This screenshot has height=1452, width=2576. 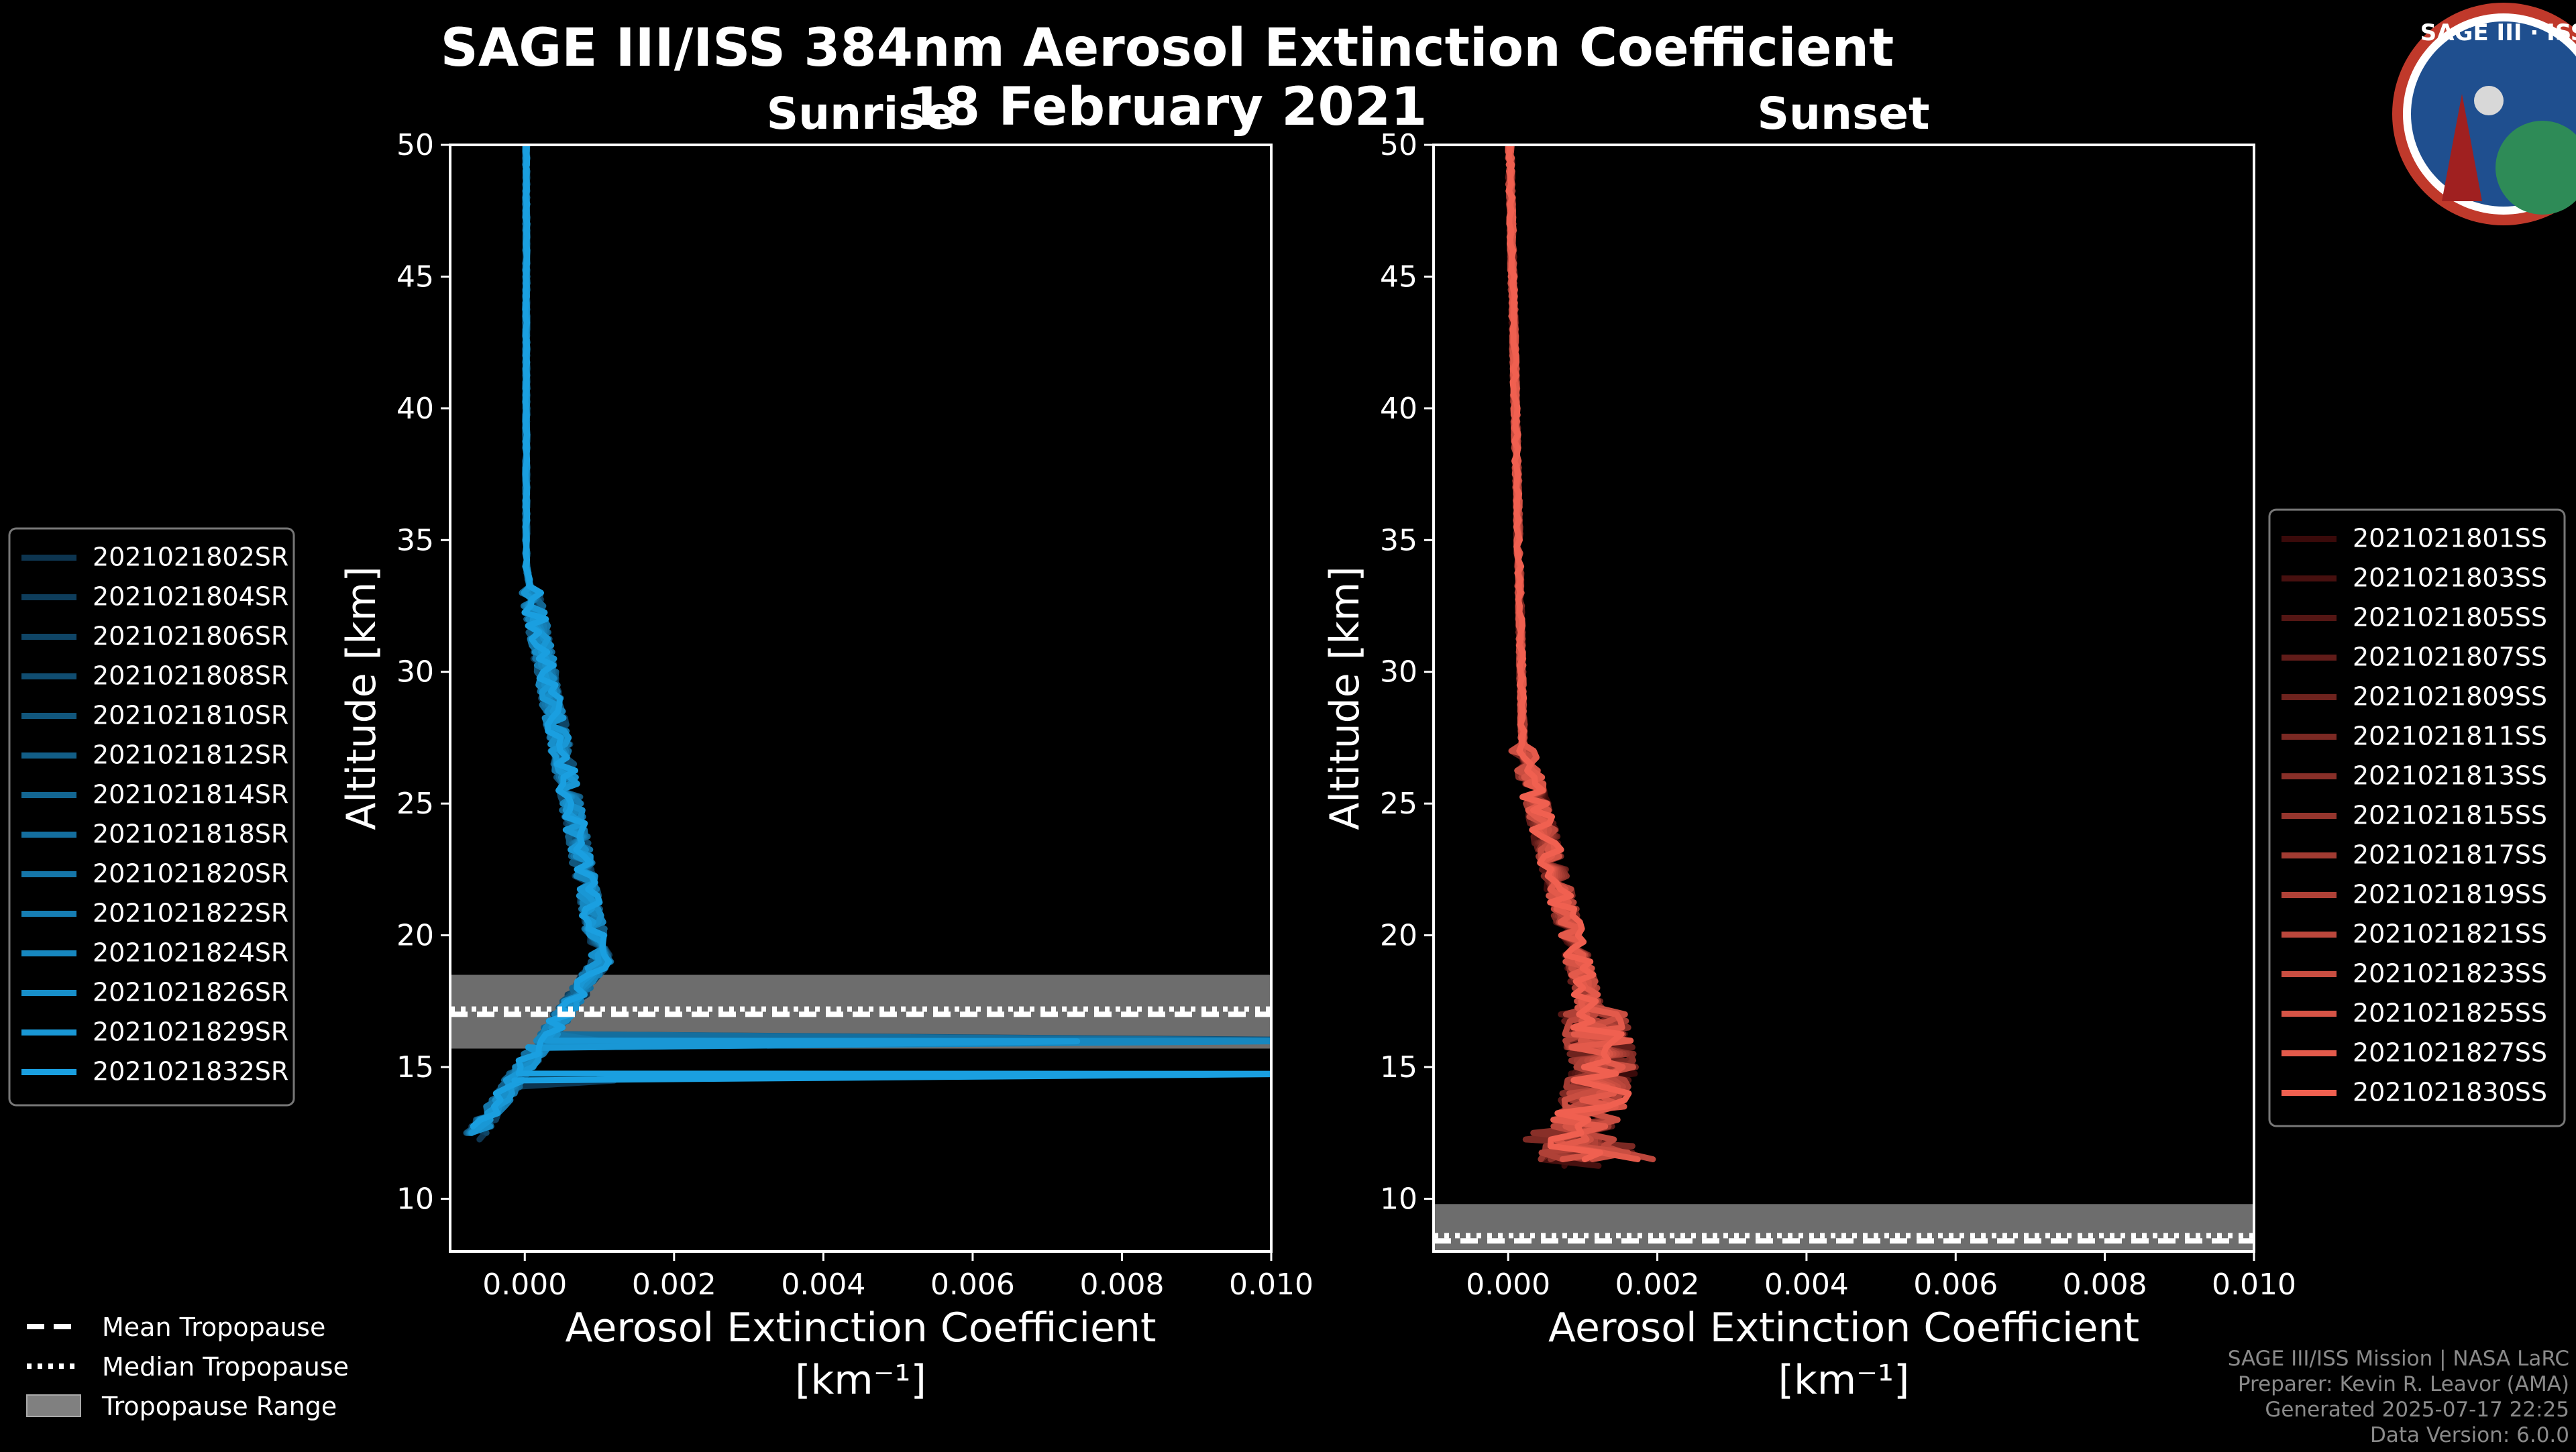 I want to click on sunrise-panel-title: Sunrise, so click(x=861, y=113).